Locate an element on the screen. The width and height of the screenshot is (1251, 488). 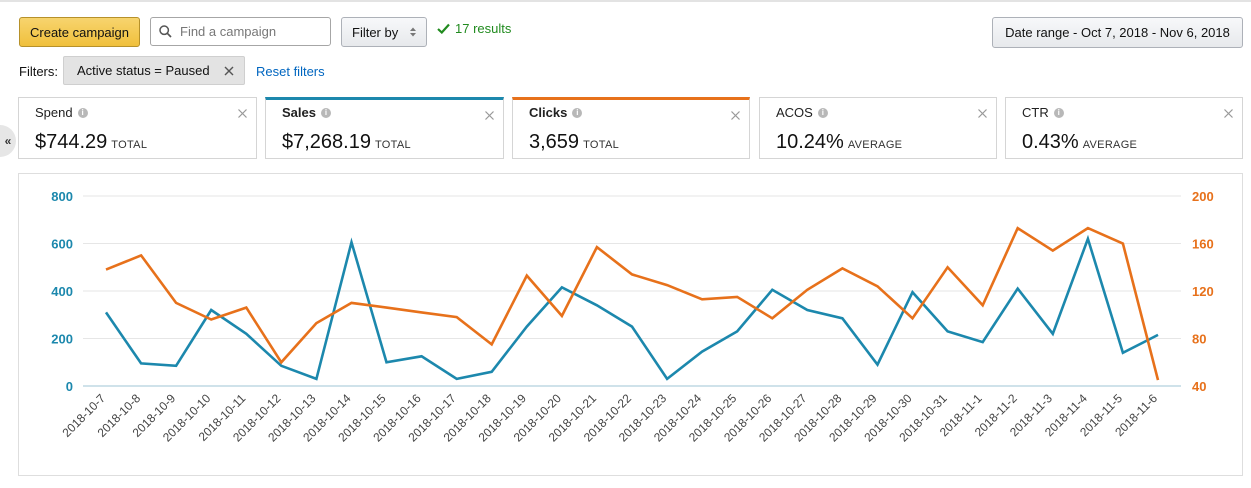
sort-arrows-icon is located at coordinates (413, 32).